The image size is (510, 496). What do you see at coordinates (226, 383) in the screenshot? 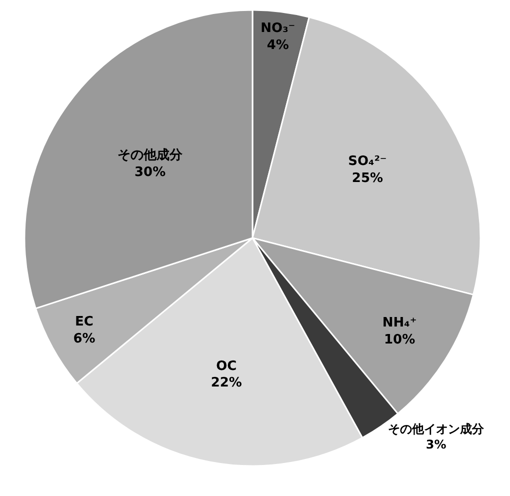
I see `data-label: 22%` at bounding box center [226, 383].